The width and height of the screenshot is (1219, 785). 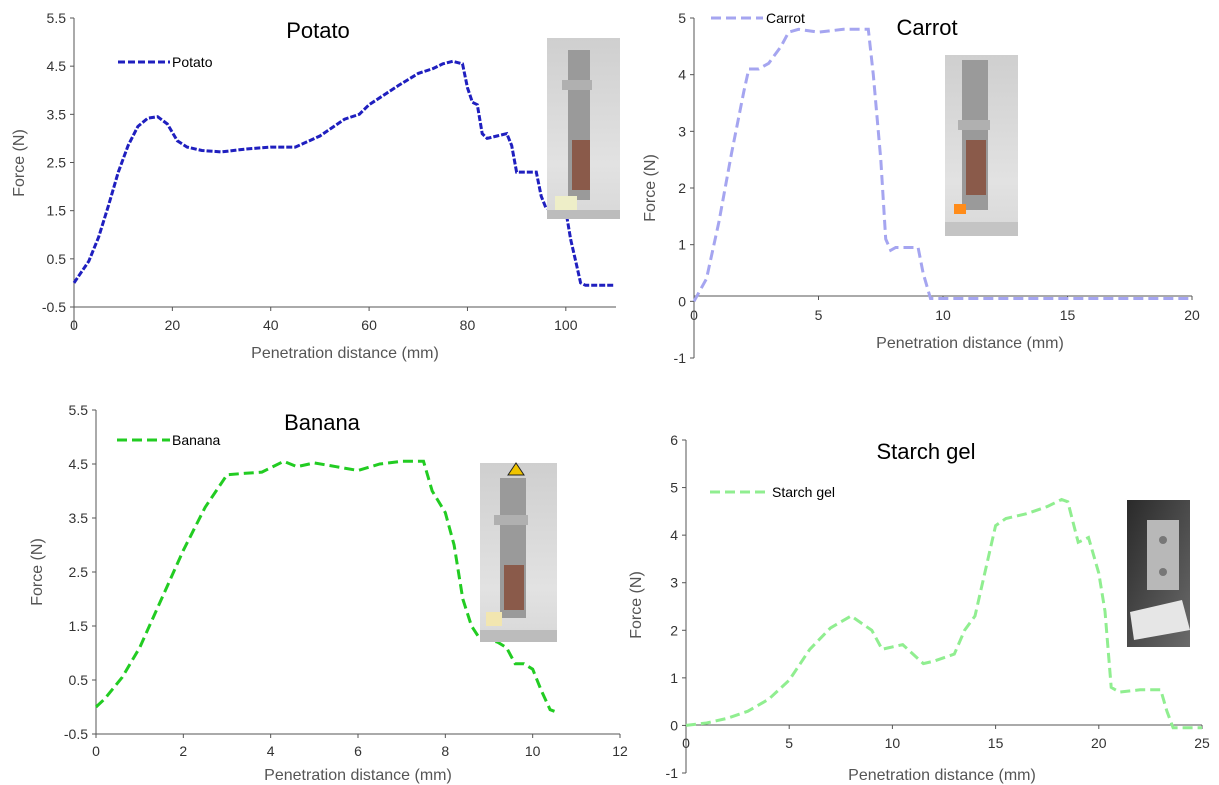 What do you see at coordinates (803, 492) in the screenshot?
I see `legend-label-starch-gel: Starch gel` at bounding box center [803, 492].